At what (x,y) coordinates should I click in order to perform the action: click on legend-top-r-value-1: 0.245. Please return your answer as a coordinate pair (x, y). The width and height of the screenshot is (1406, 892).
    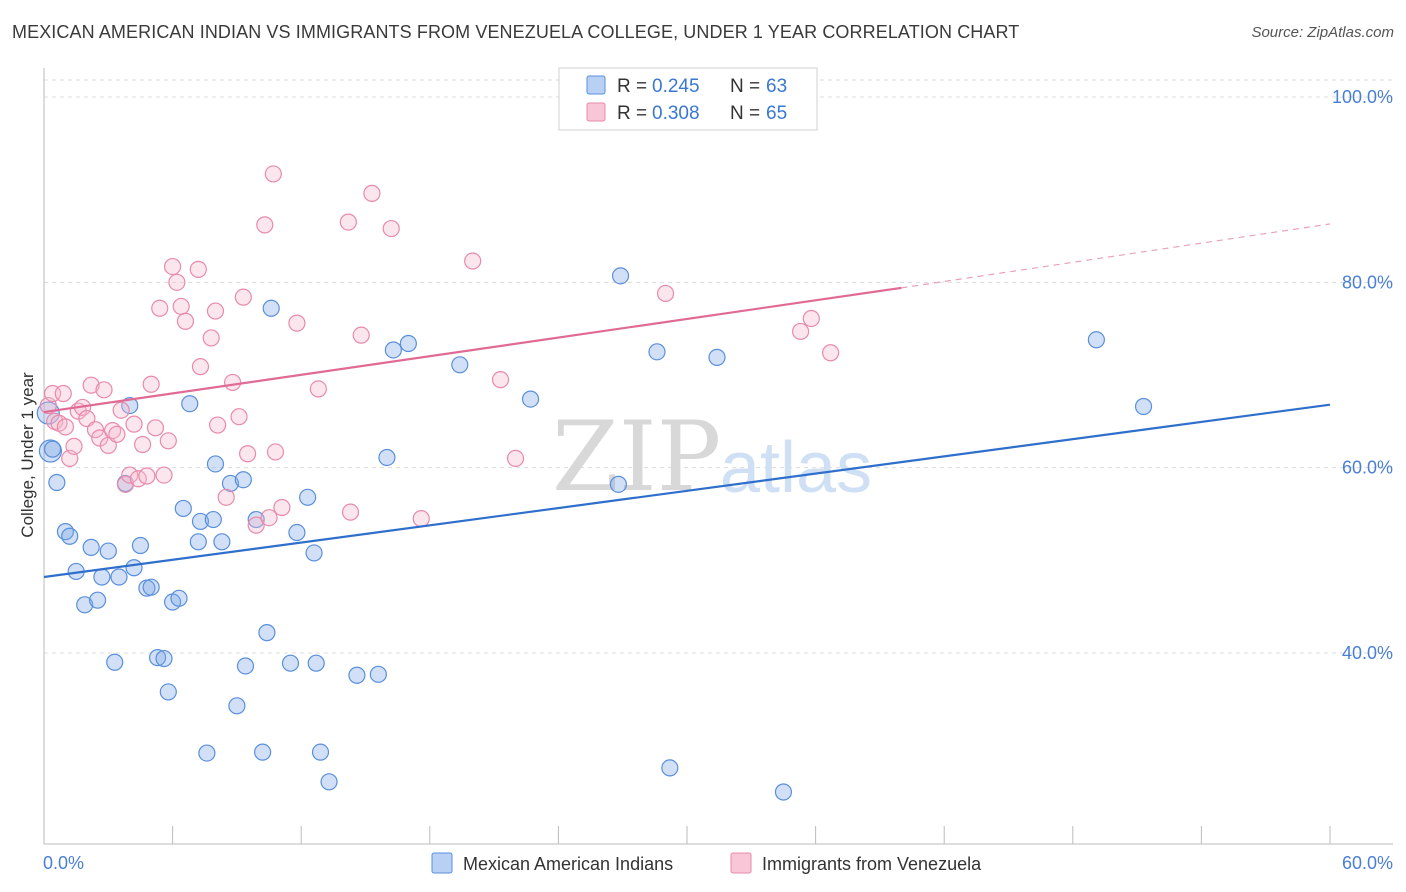
    Looking at the image, I should click on (676, 86).